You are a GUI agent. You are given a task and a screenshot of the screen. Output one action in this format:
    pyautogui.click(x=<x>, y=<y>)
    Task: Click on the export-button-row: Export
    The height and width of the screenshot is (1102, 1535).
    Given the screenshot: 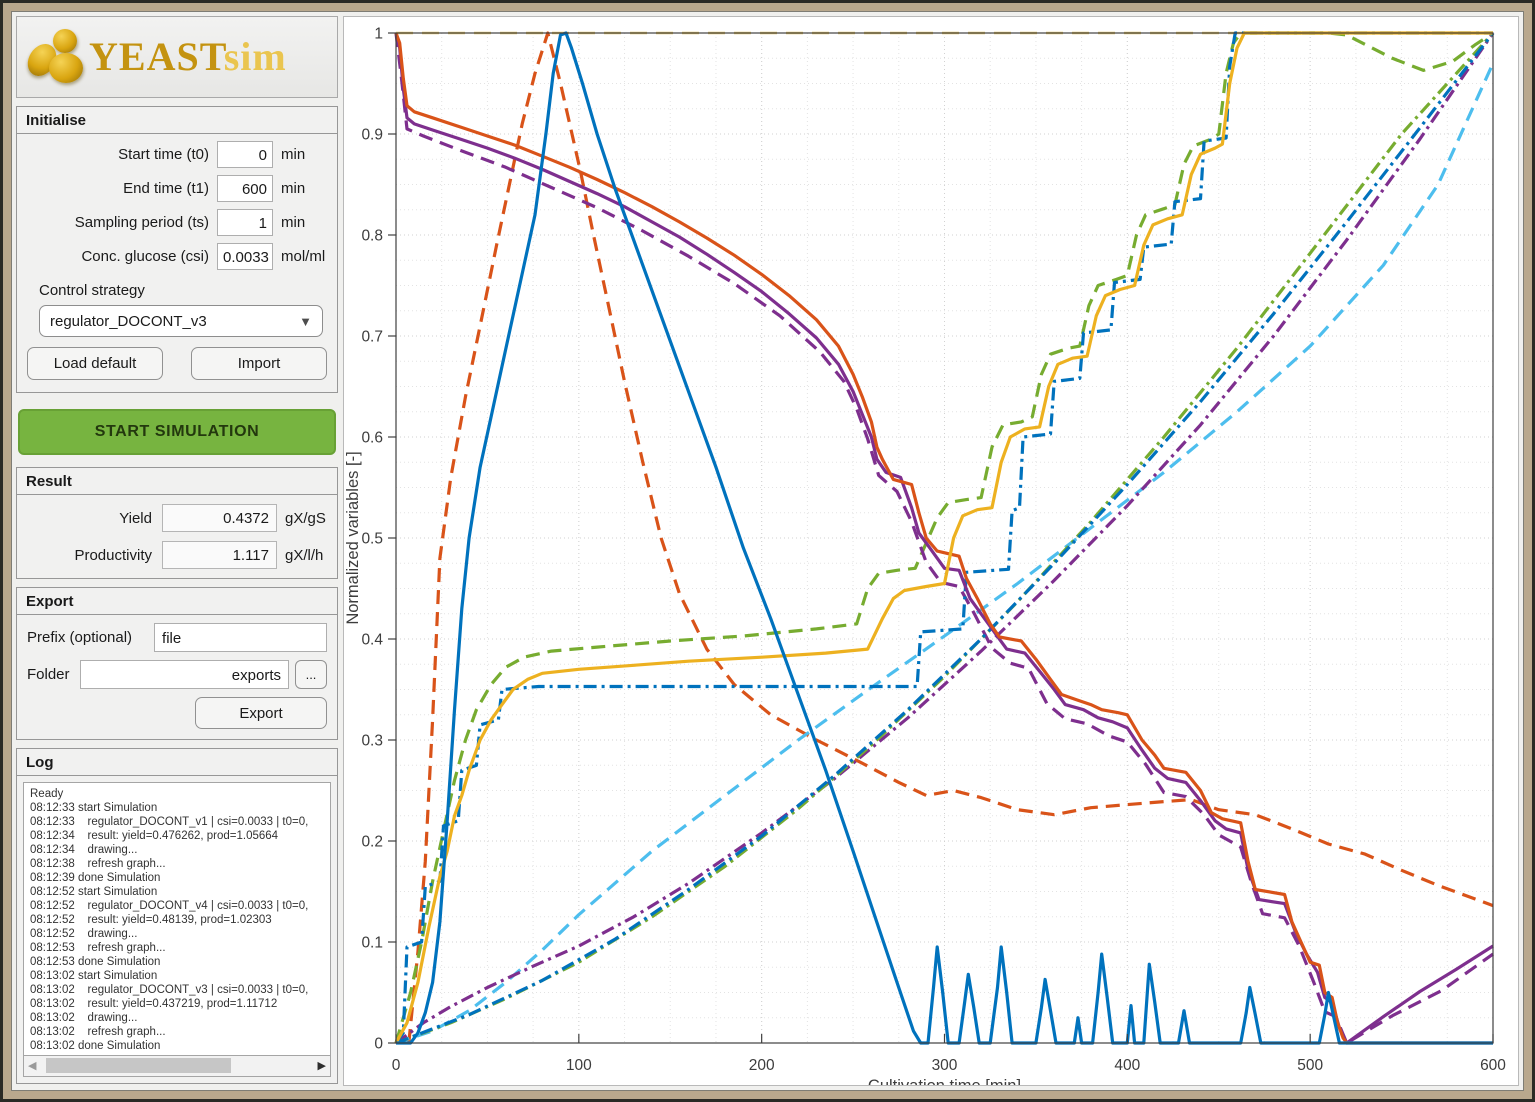 What is the action you would take?
    pyautogui.click(x=177, y=713)
    